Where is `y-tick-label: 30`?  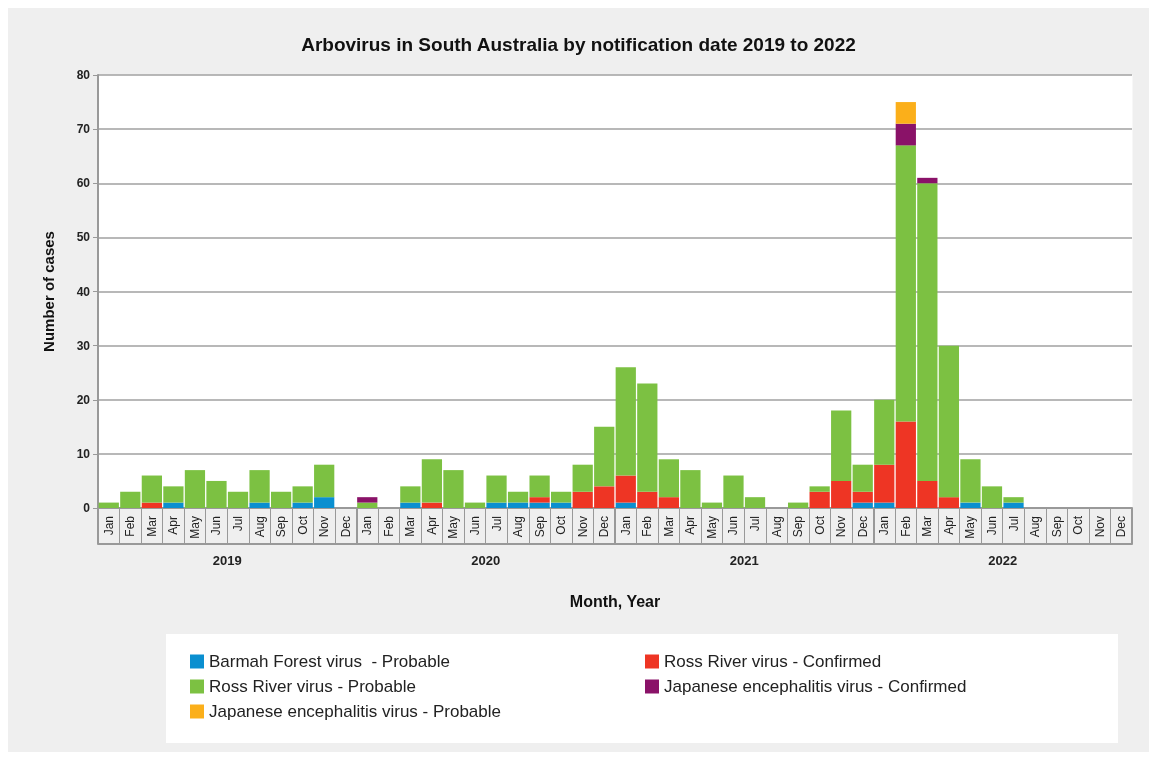
y-tick-label: 30 is located at coordinates (83, 345).